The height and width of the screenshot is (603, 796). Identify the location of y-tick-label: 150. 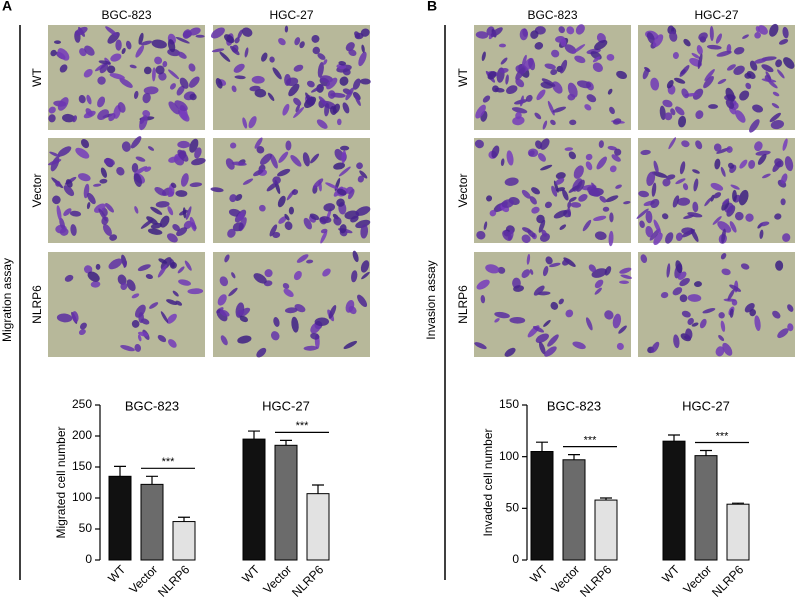
(509, 404).